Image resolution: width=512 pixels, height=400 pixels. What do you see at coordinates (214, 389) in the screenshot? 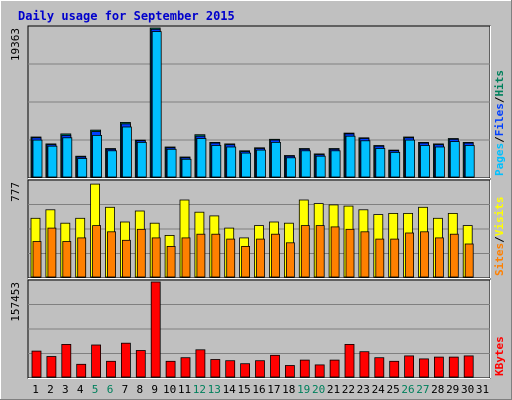
I see `x-tick-label-13: 13` at bounding box center [214, 389].